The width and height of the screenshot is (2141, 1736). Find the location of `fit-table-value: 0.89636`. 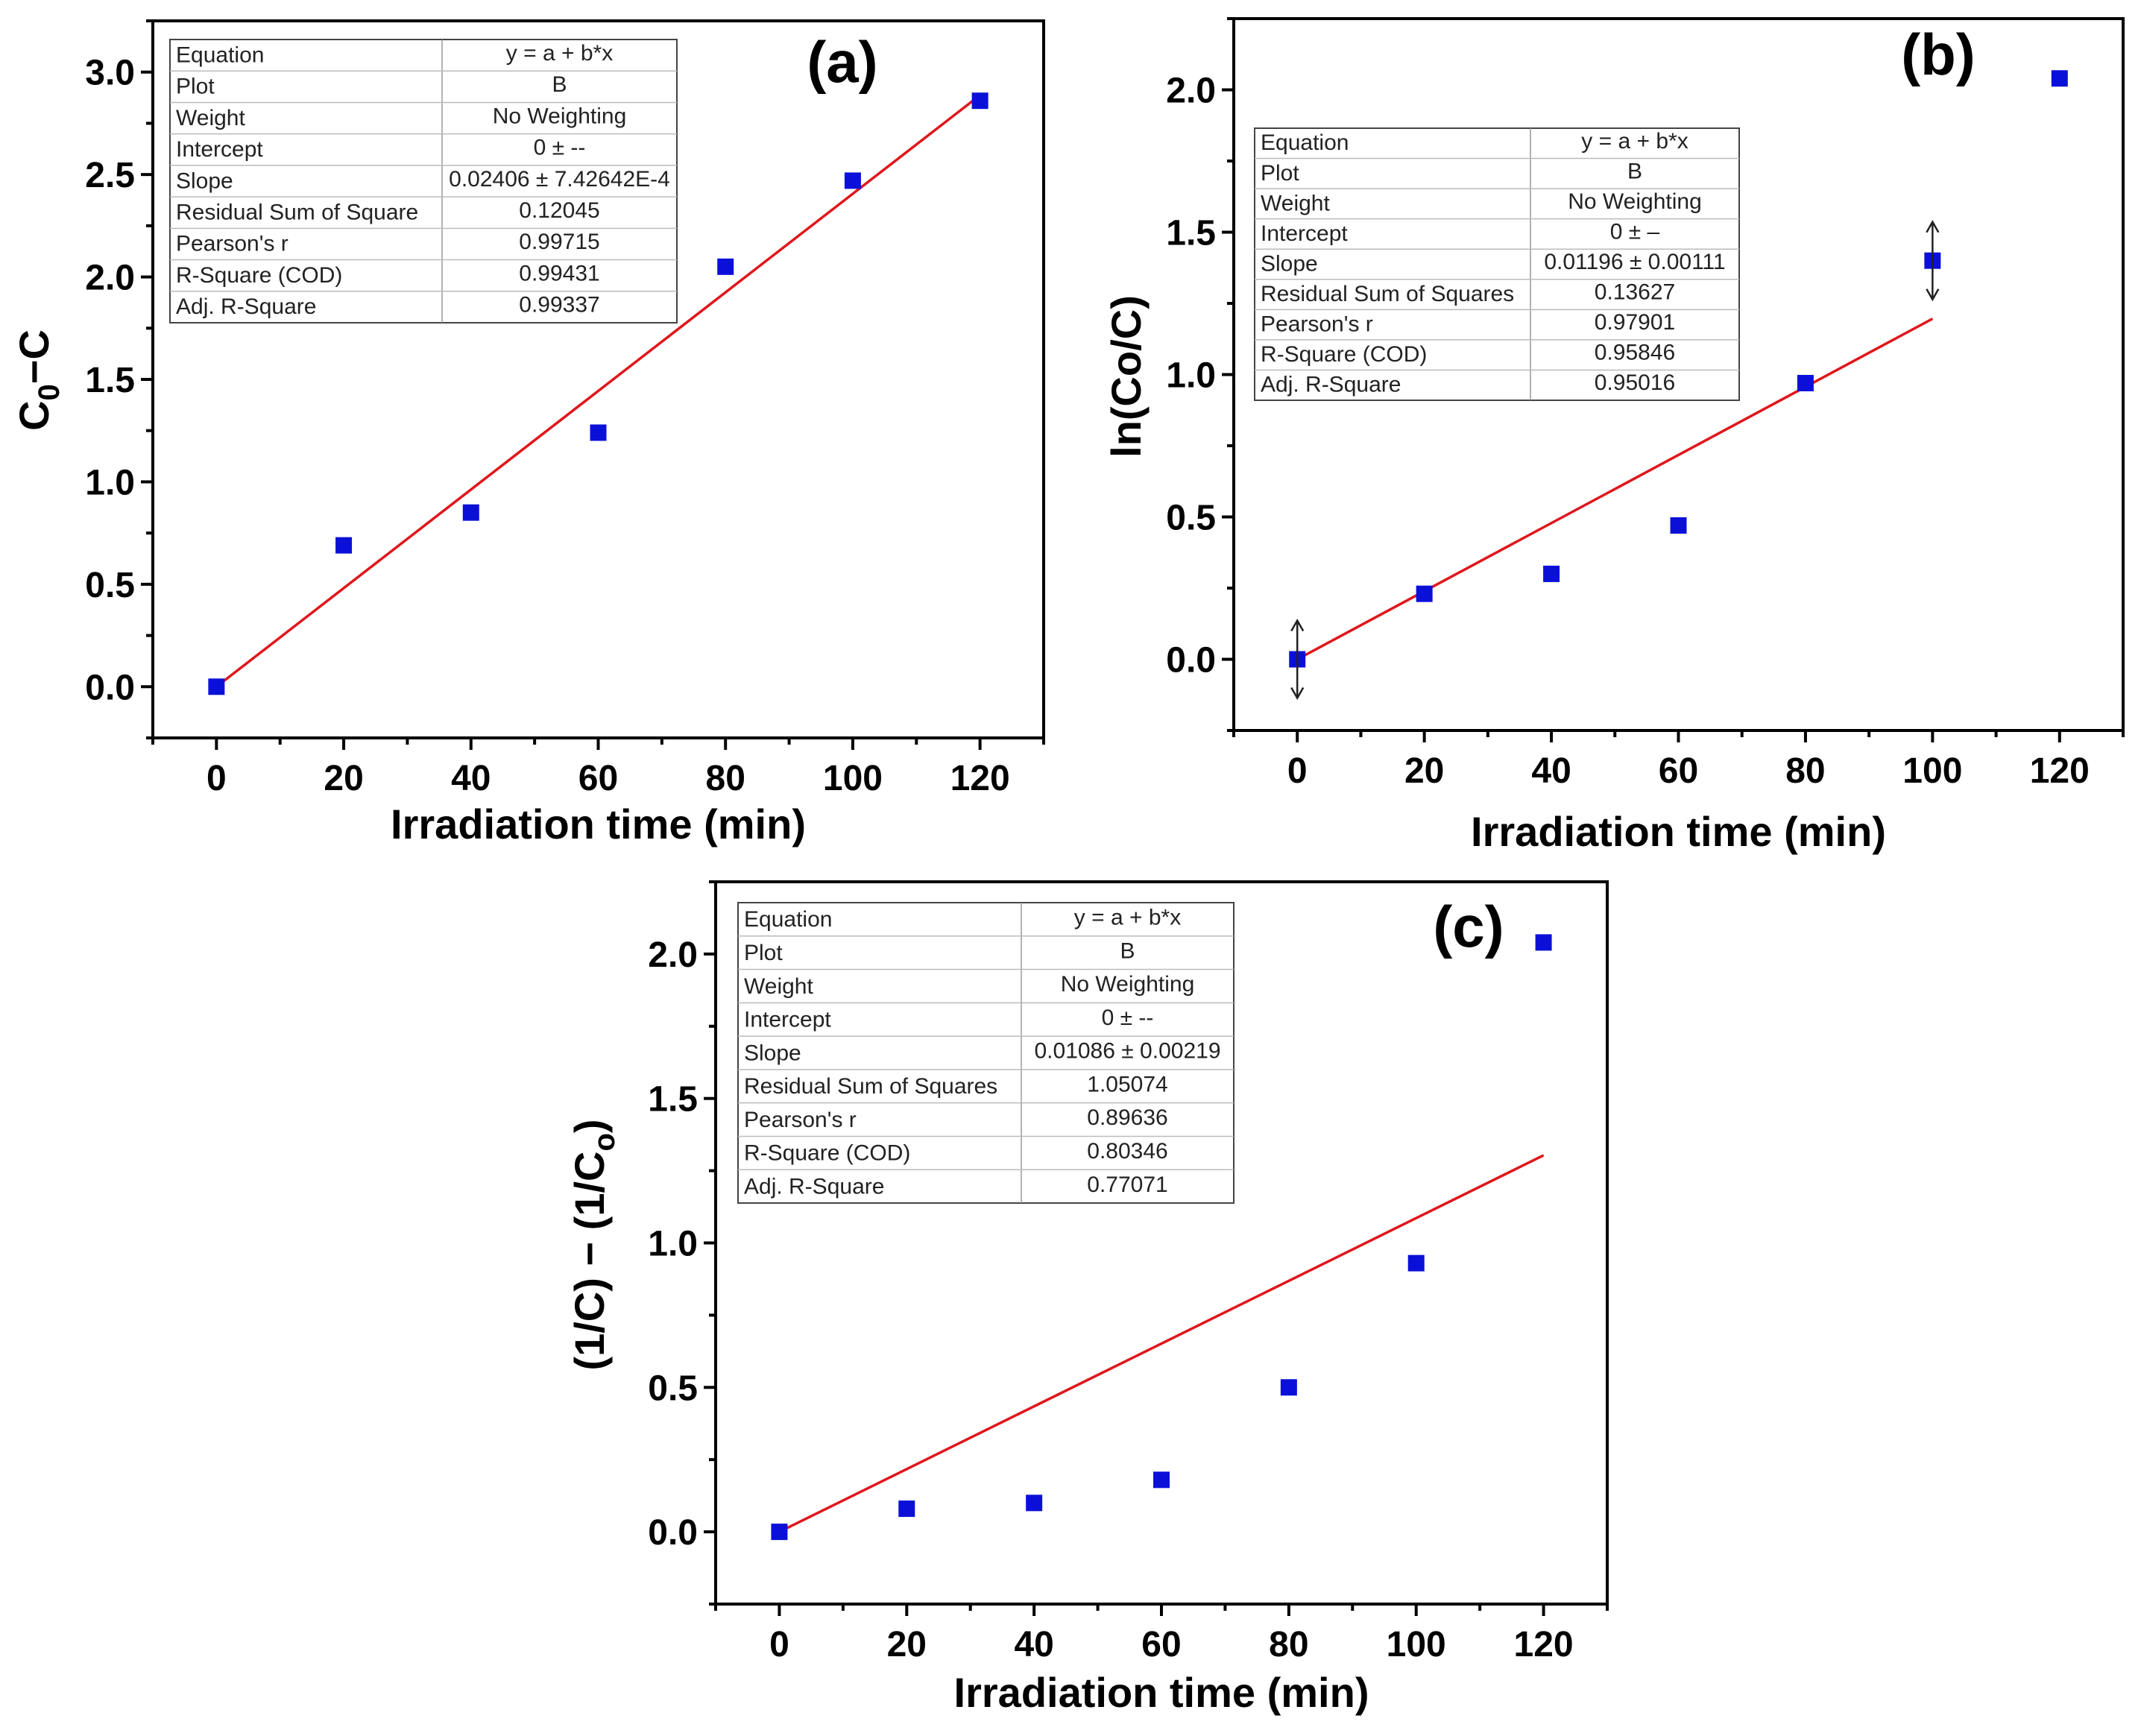

fit-table-value: 0.89636 is located at coordinates (1127, 1118).